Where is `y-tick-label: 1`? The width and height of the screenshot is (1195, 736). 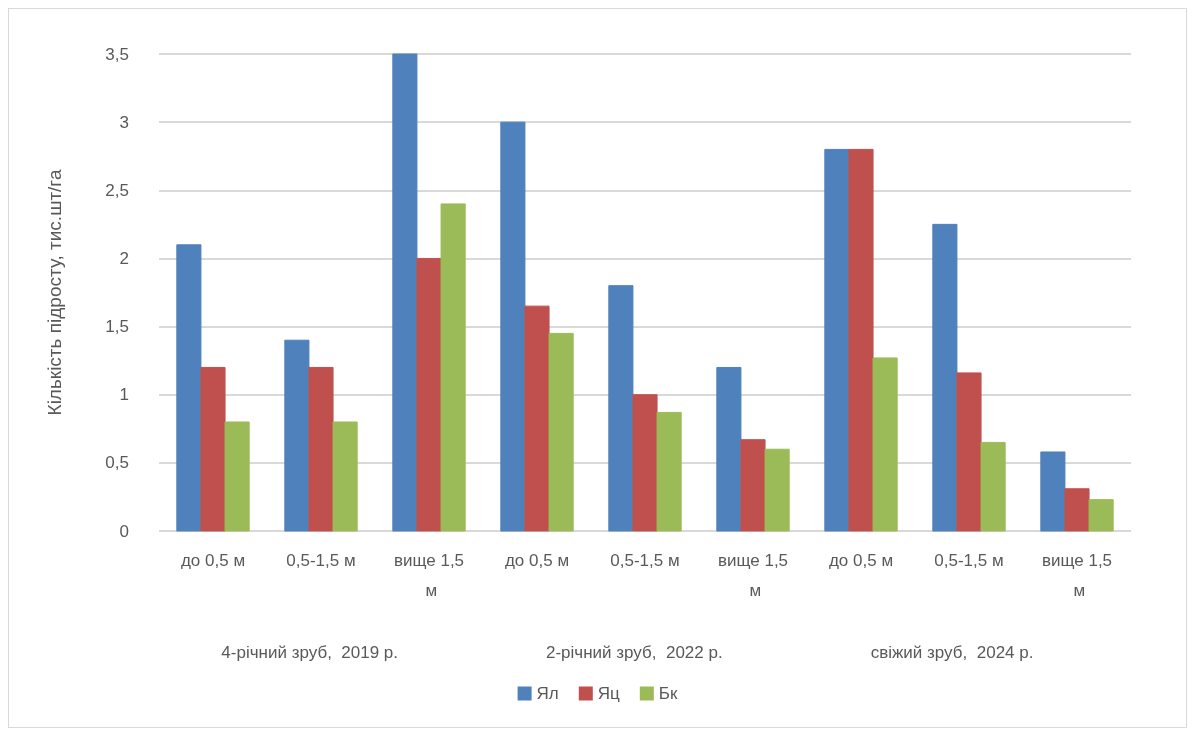
y-tick-label: 1 is located at coordinates (124, 395).